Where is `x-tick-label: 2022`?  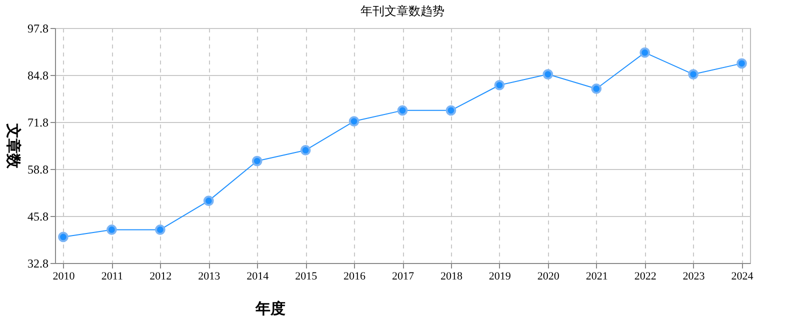 x-tick-label: 2022 is located at coordinates (645, 276).